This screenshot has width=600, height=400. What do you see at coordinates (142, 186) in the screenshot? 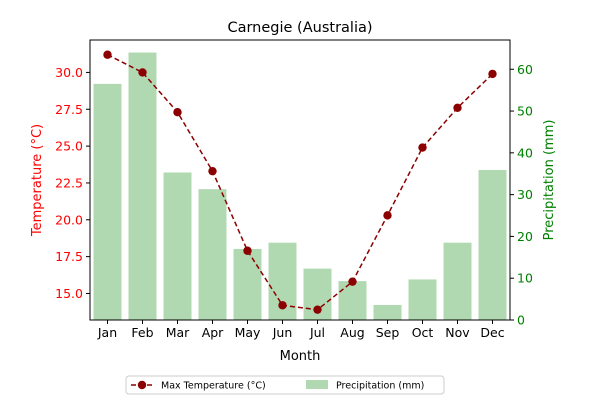
I see `precipitation-bar-feb` at bounding box center [142, 186].